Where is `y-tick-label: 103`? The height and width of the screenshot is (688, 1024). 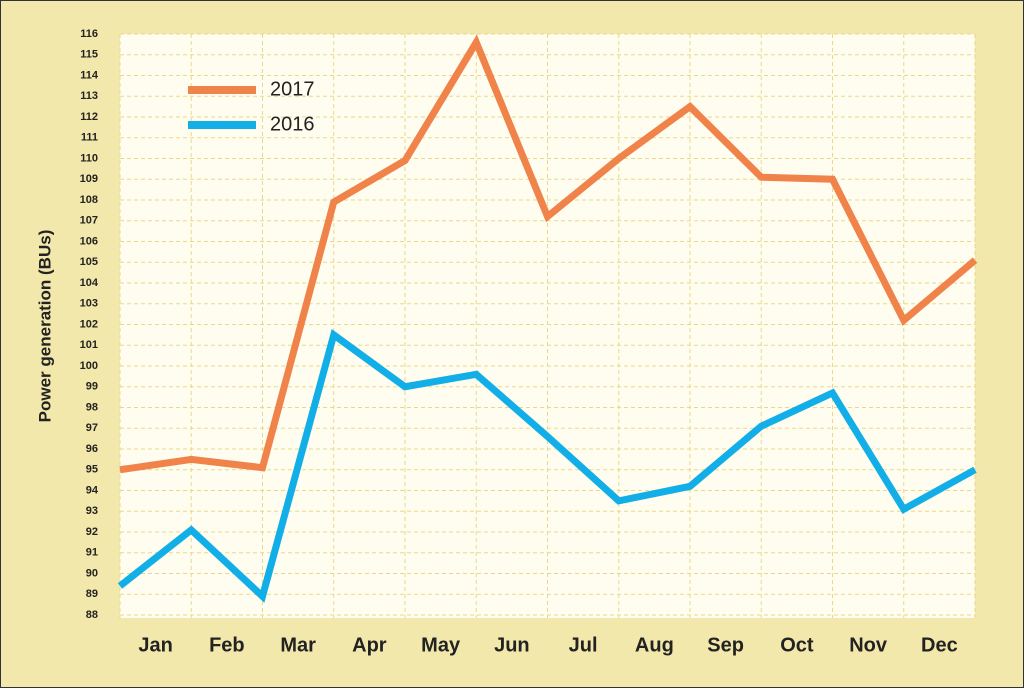
y-tick-label: 103 is located at coordinates (89, 304).